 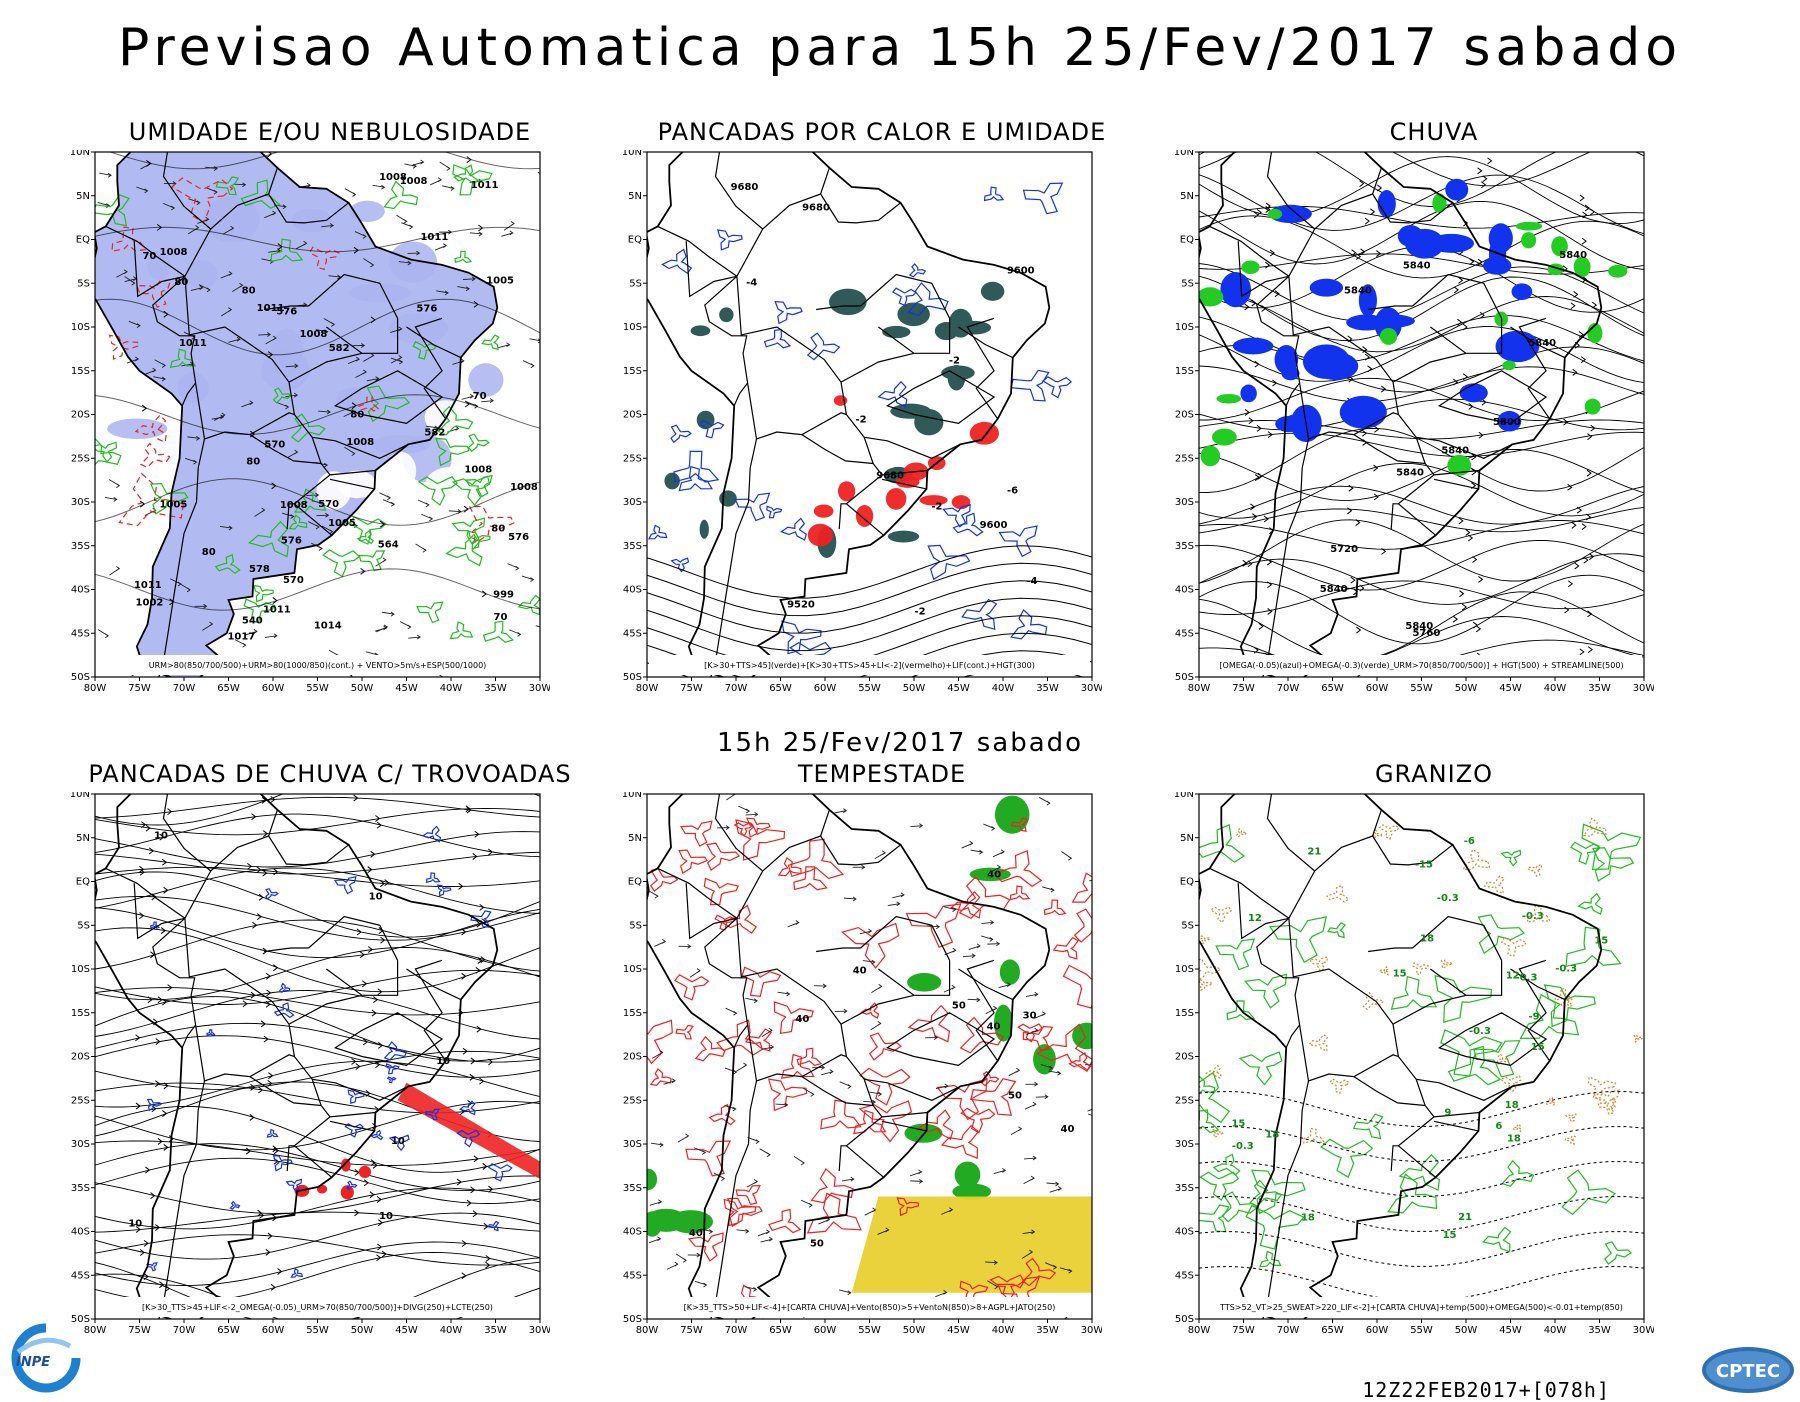 What do you see at coordinates (635, 240) in the screenshot?
I see `lat-tick-label: EQ` at bounding box center [635, 240].